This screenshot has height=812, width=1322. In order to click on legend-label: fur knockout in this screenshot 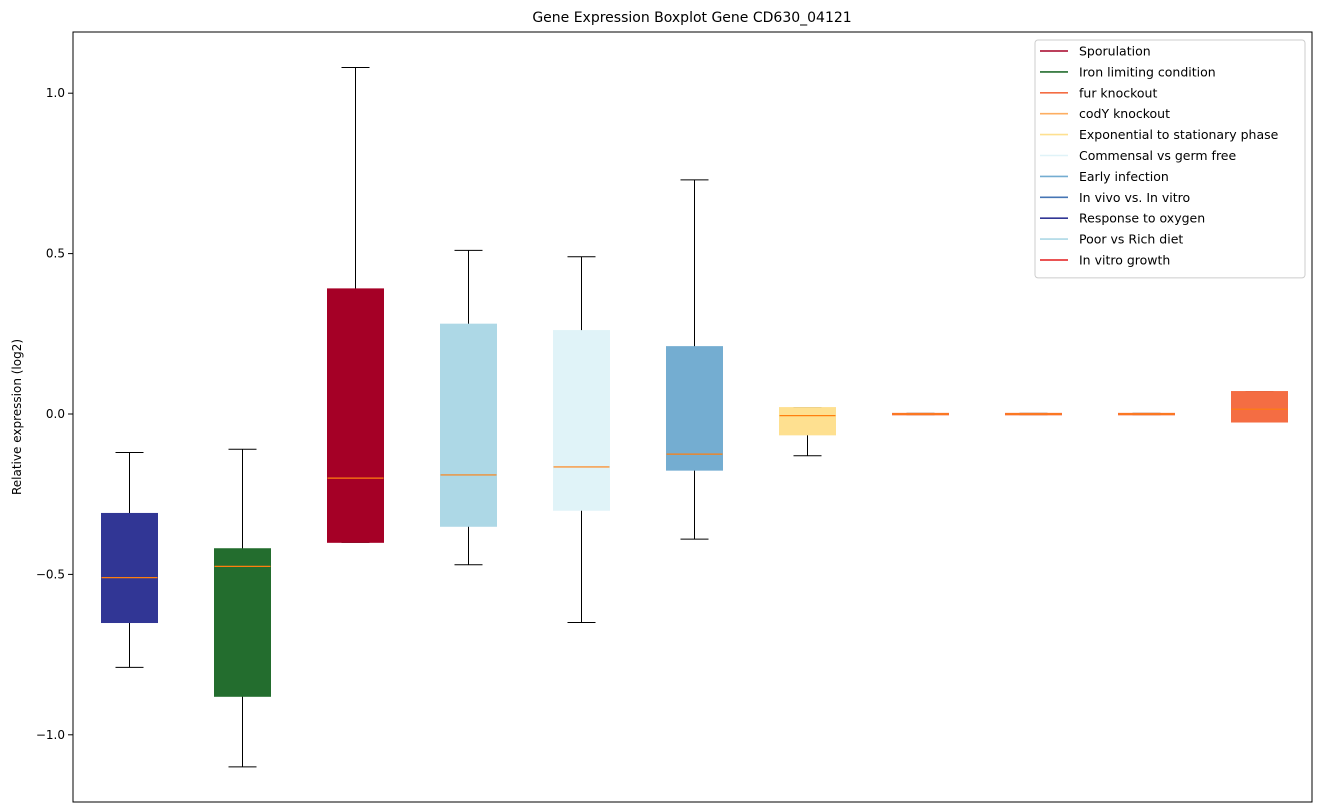, I will do `click(1118, 92)`.